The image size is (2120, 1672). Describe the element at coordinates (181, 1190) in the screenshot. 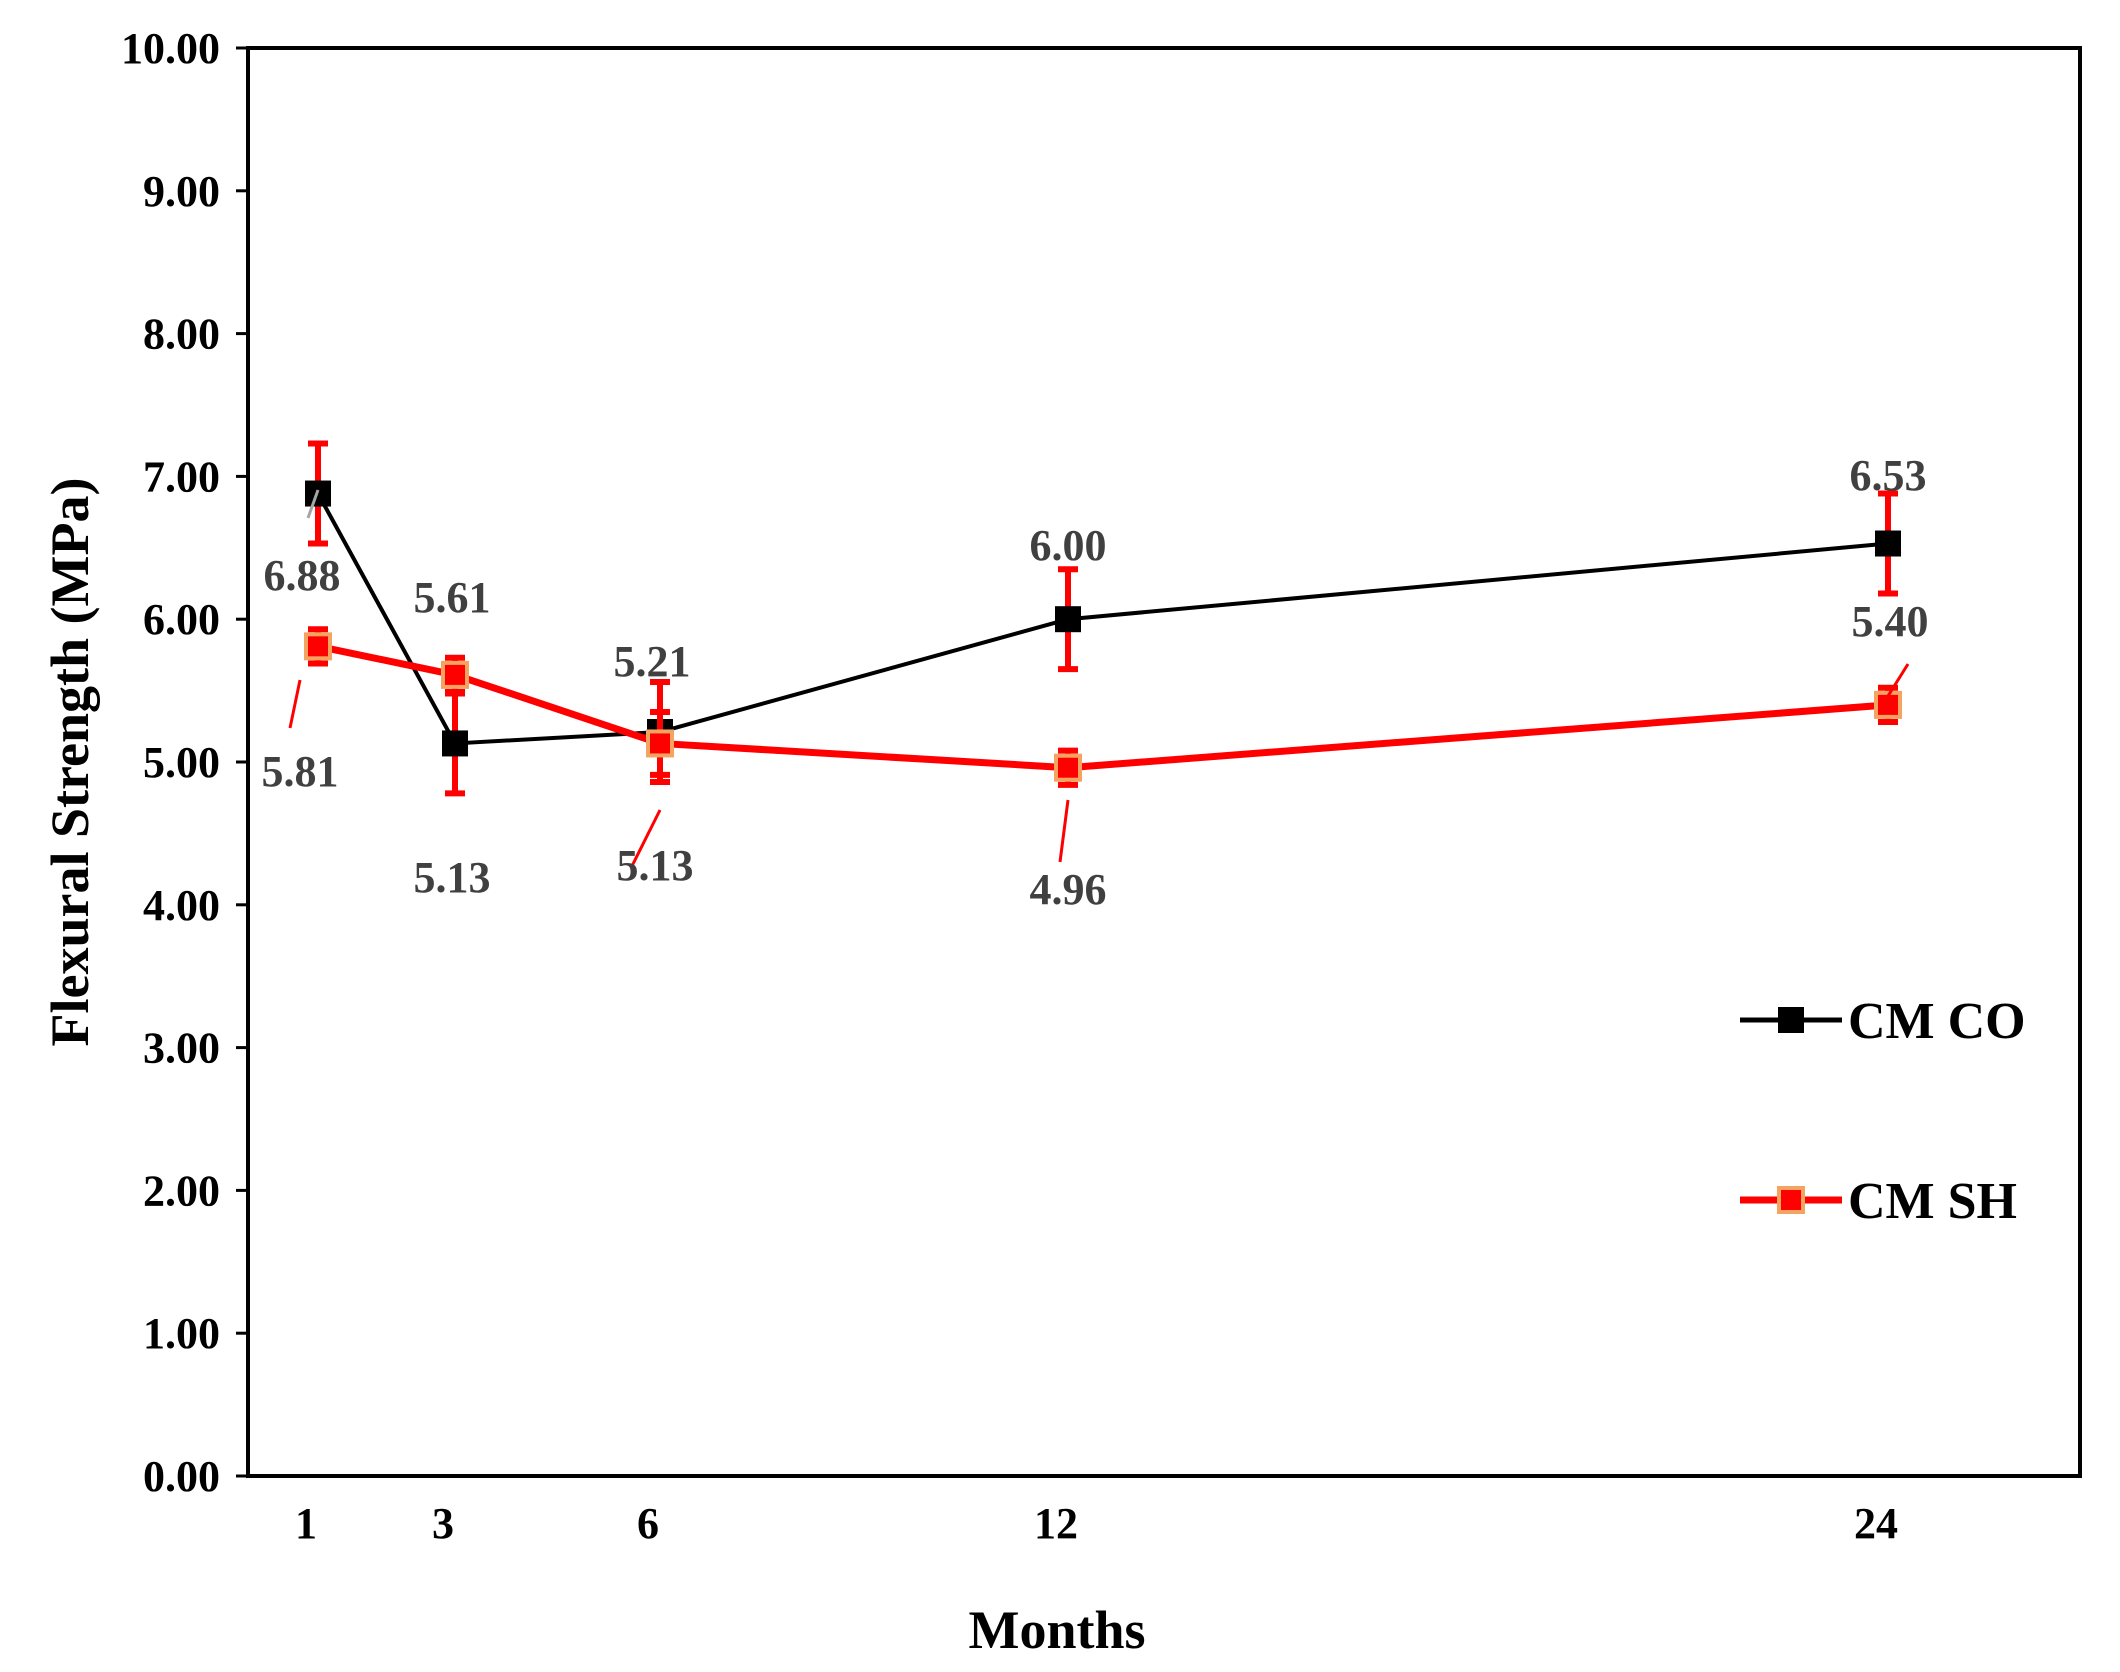

I see `y-tick-label: 2.00` at that location.